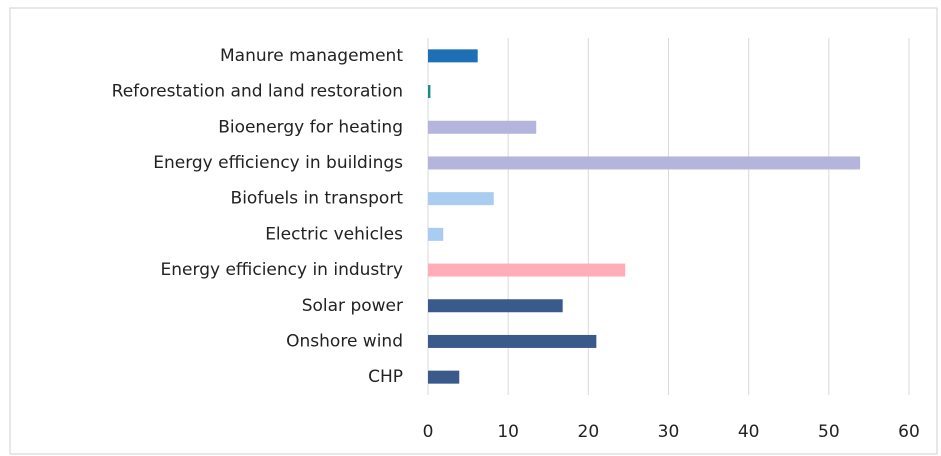 The width and height of the screenshot is (941, 456). I want to click on y-tick-label: Manure management, so click(311, 56).